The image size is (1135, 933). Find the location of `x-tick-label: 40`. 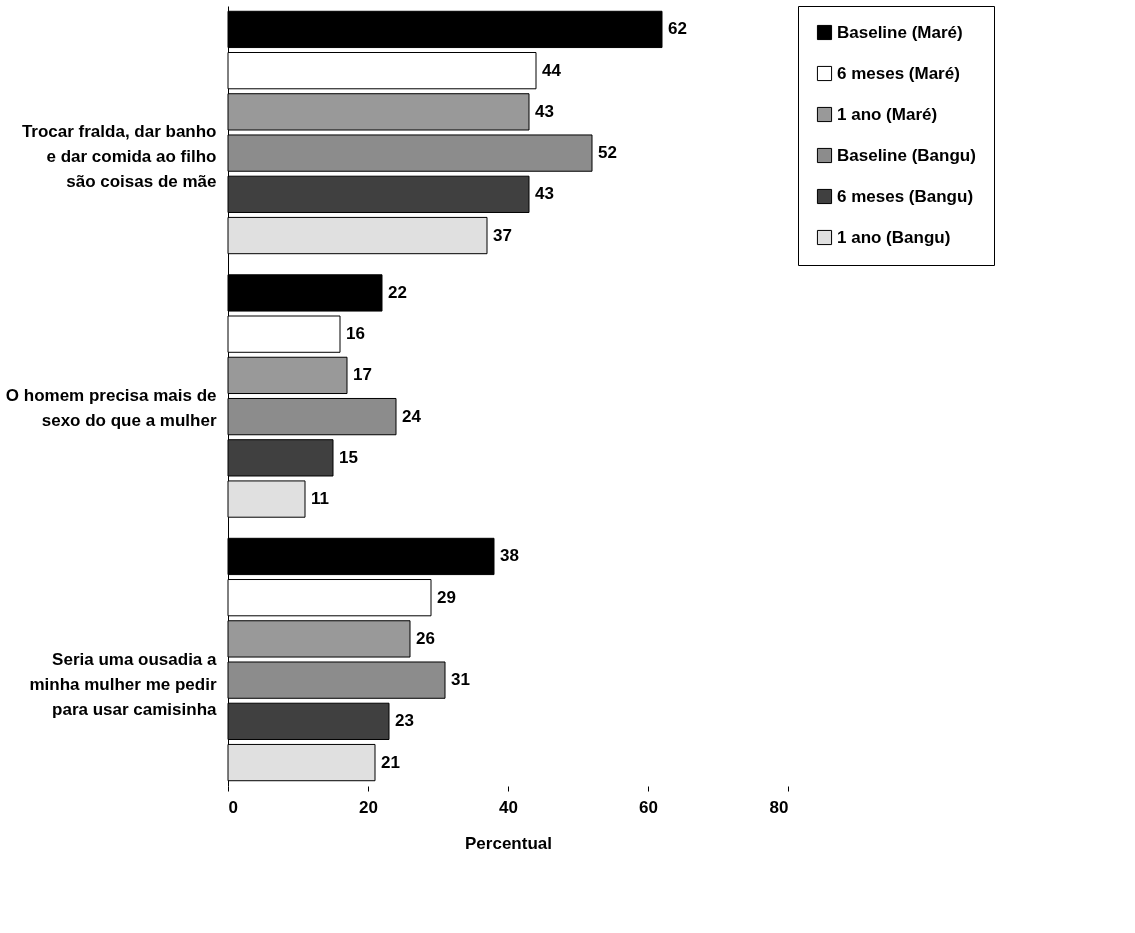

x-tick-label: 40 is located at coordinates (508, 807).